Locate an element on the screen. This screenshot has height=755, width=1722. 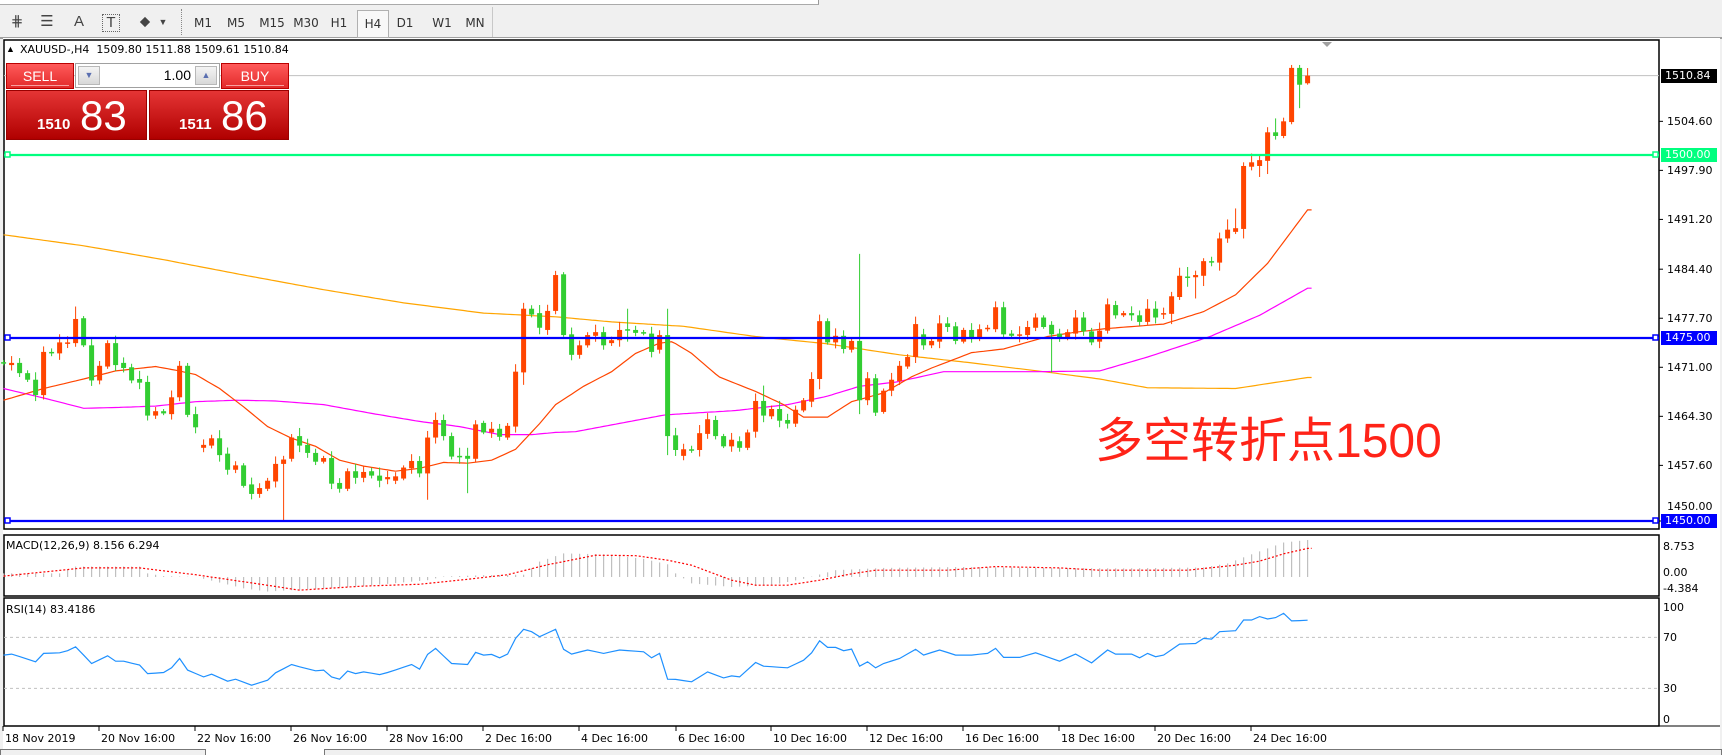
rsi-axis-label: 0 is located at coordinates (1666, 719).